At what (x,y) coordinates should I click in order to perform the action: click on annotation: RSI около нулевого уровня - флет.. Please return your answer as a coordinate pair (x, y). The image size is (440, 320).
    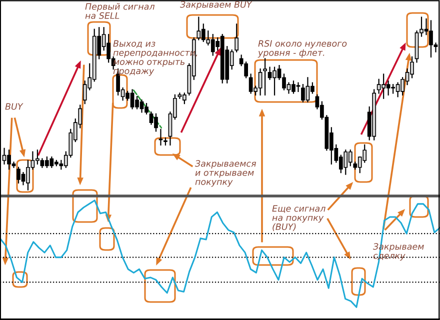
    Looking at the image, I should click on (302, 49).